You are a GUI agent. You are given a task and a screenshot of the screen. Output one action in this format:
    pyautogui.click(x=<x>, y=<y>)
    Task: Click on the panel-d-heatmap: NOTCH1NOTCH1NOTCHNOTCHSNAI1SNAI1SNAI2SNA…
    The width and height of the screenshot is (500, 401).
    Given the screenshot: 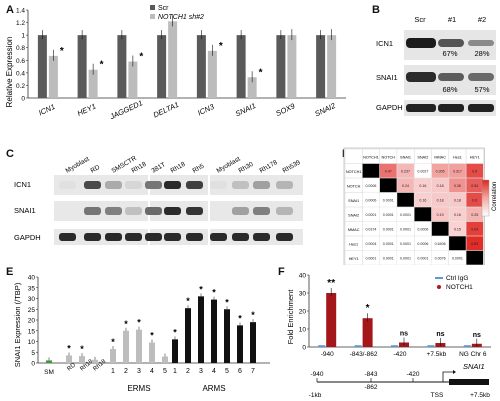 What is the action you would take?
    pyautogui.click(x=420, y=206)
    